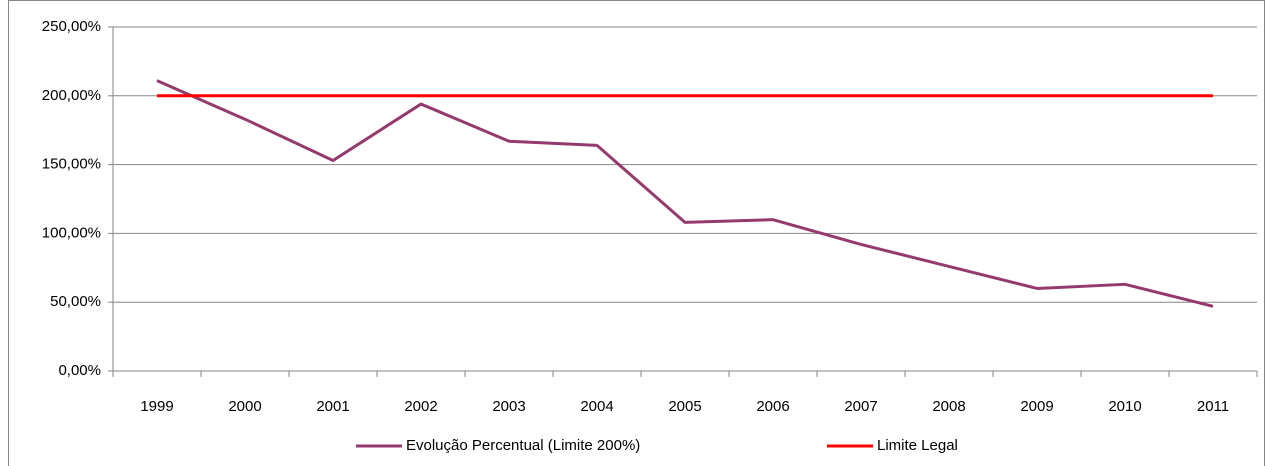  I want to click on x-tick-label: 2005, so click(684, 406).